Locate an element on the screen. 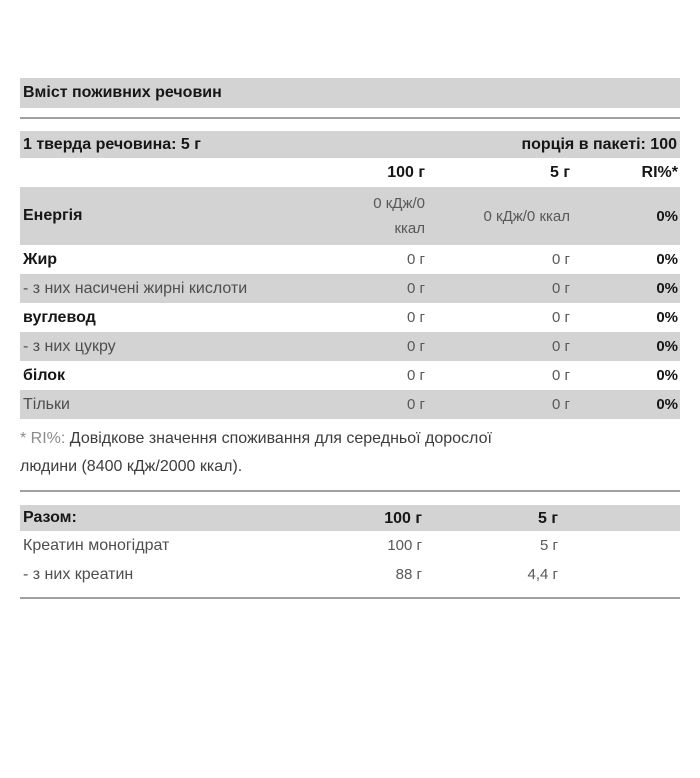 This screenshot has width=700, height=778. panel-title: Вміст поживних речовин is located at coordinates (350, 93).